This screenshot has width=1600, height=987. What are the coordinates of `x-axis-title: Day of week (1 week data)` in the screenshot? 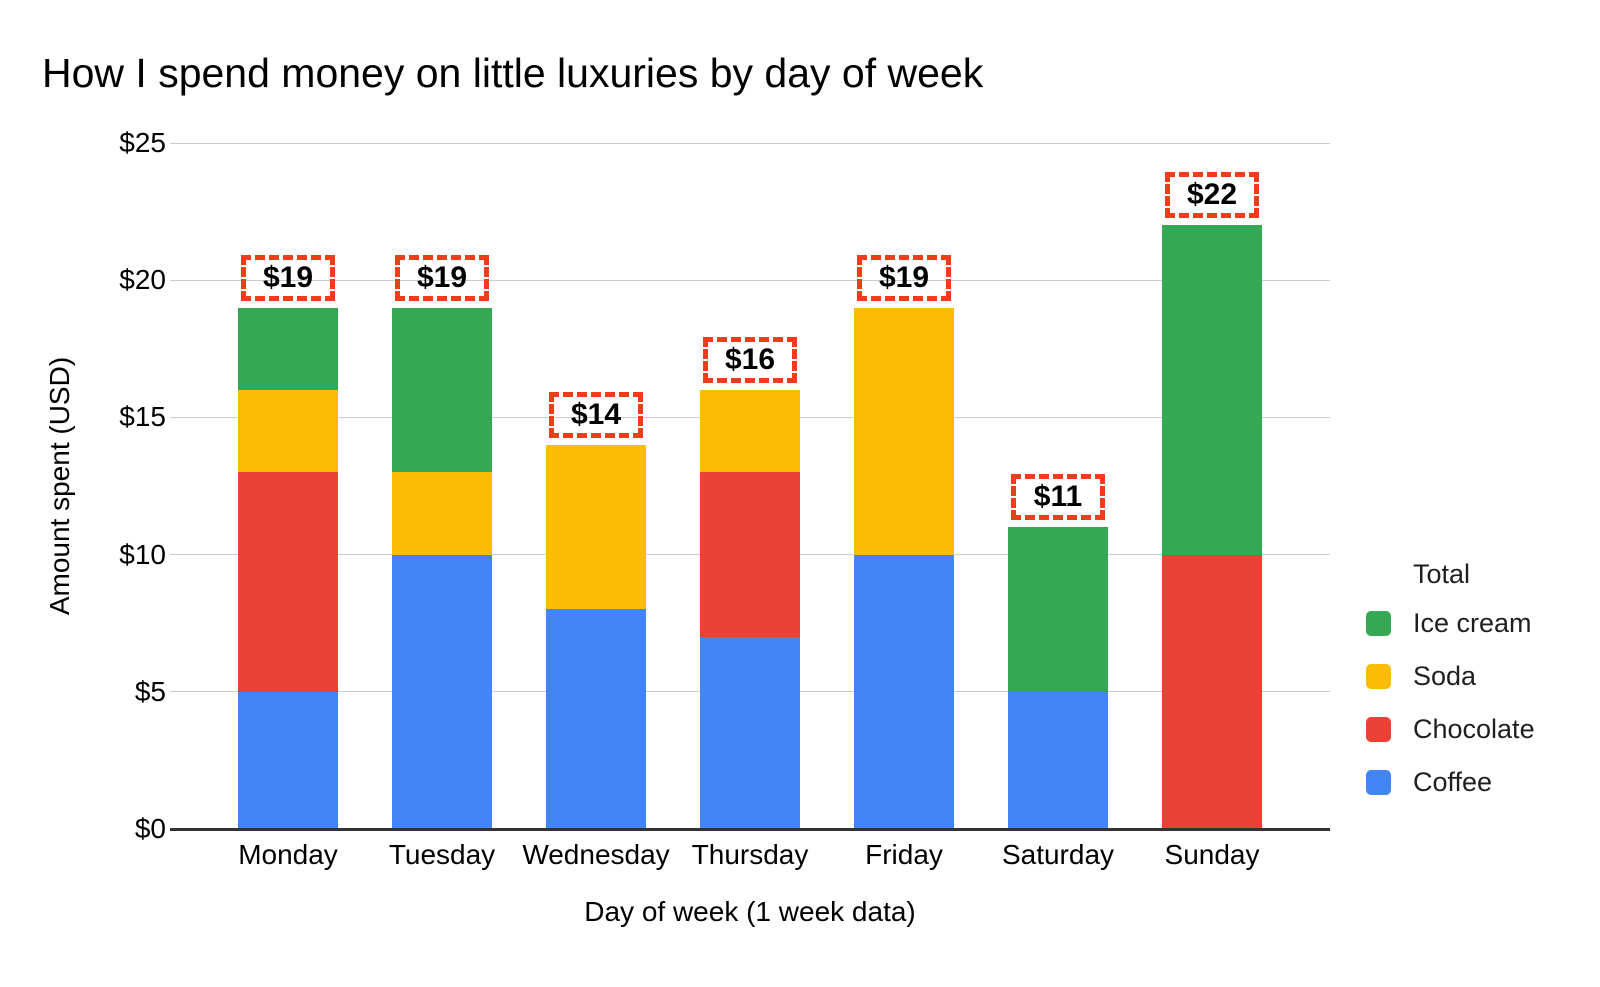 It's located at (750, 911).